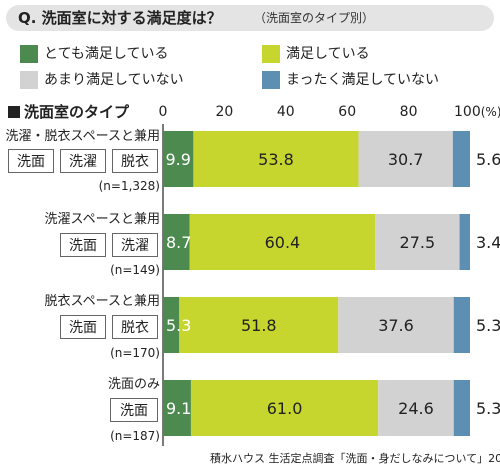  What do you see at coordinates (135, 436) in the screenshot?
I see `sample-size: (n=187)` at bounding box center [135, 436].